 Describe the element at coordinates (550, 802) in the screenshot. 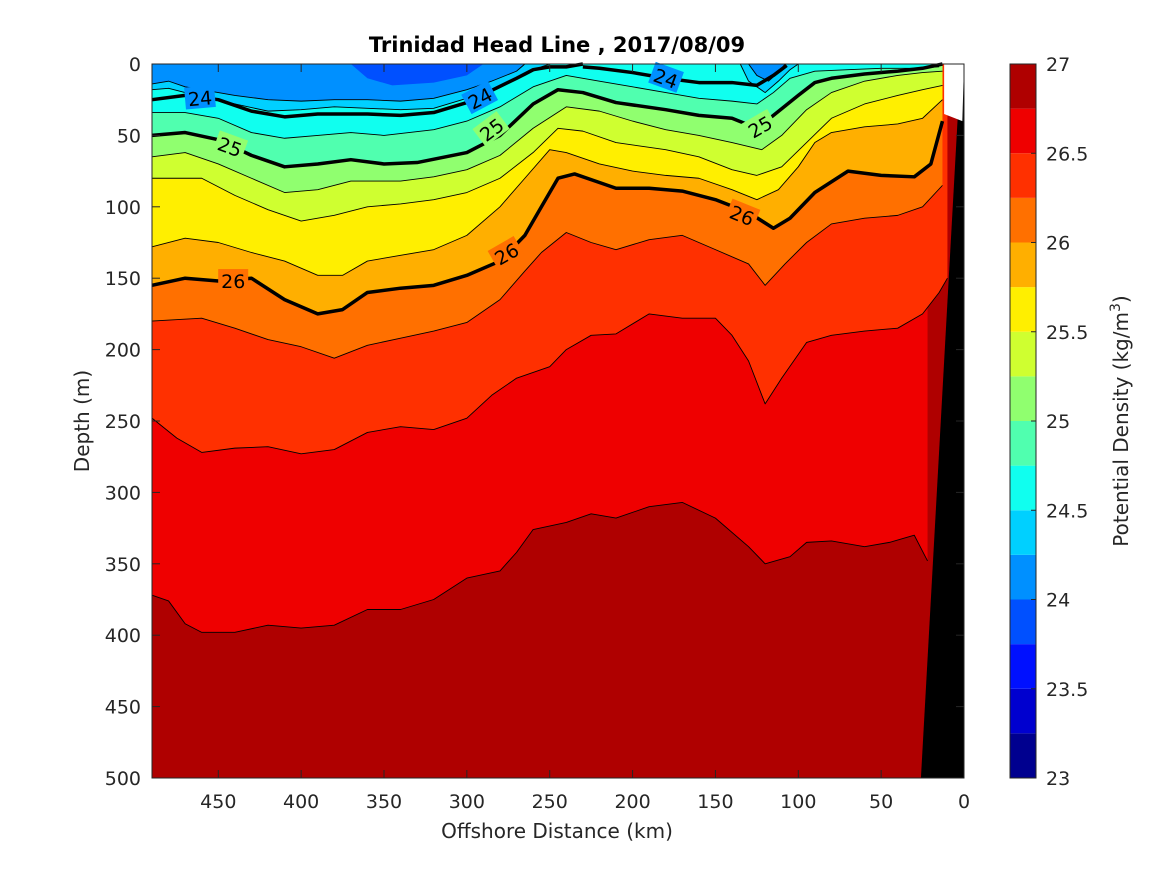

I see `x-tick-label: 250` at that location.